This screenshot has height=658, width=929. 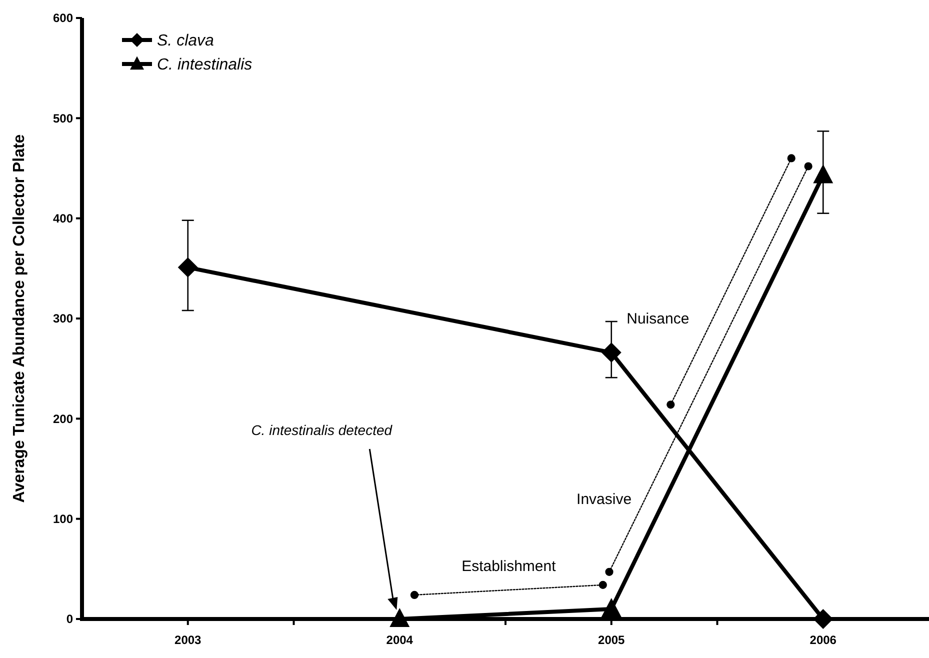 I want to click on annotation: C. intestinalis detected, so click(x=322, y=430).